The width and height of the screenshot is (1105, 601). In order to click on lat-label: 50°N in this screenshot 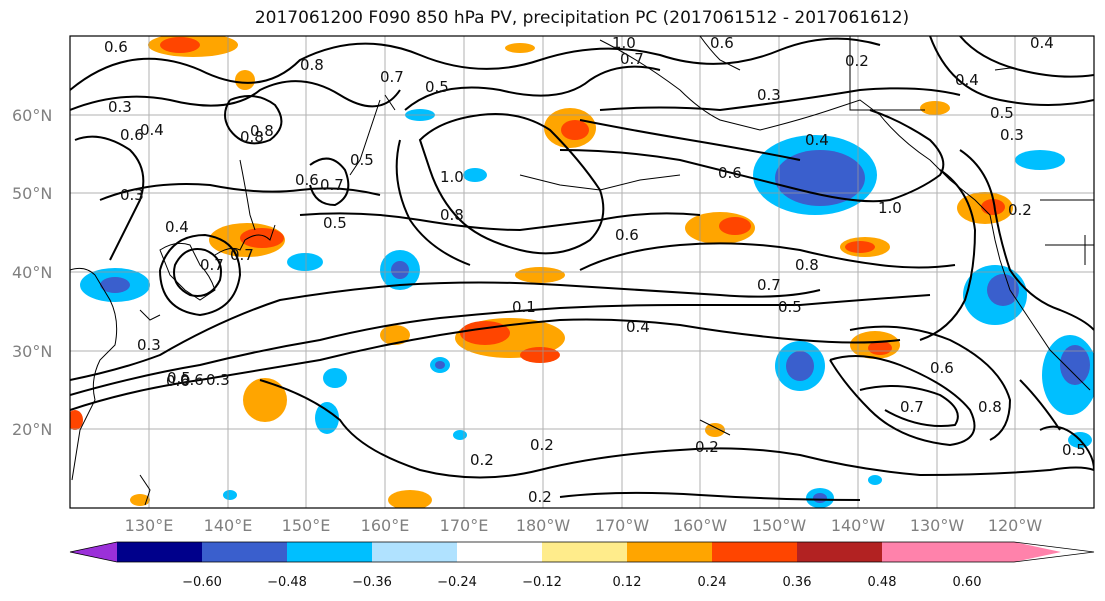, I will do `click(32, 193)`.